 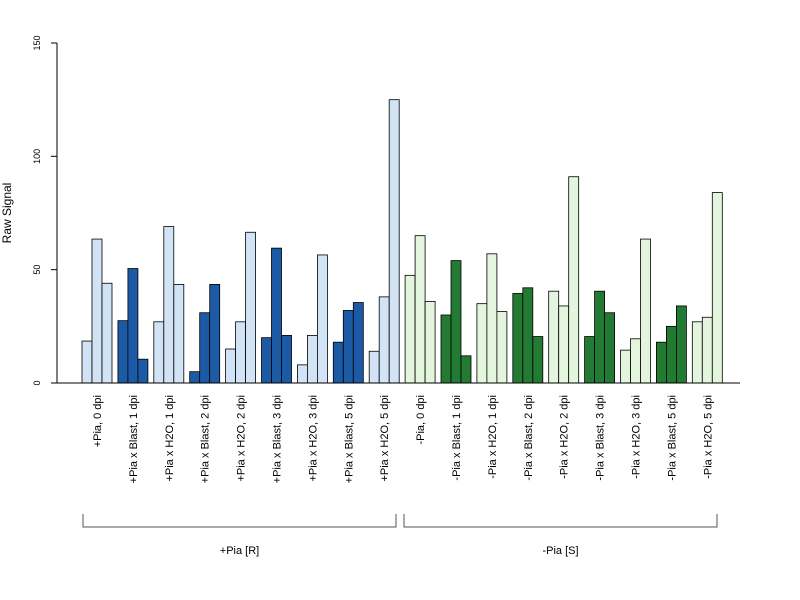 I want to click on category-label: +Pia, 0 dpi, so click(x=98, y=421).